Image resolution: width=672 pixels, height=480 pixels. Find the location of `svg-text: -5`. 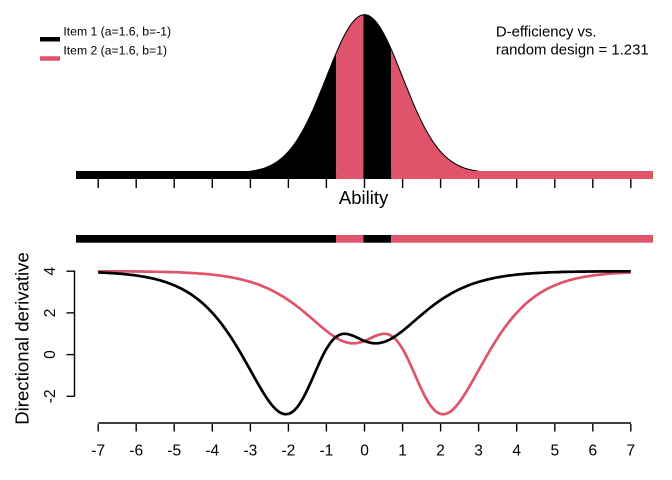

svg-text: -5 is located at coordinates (174, 451).